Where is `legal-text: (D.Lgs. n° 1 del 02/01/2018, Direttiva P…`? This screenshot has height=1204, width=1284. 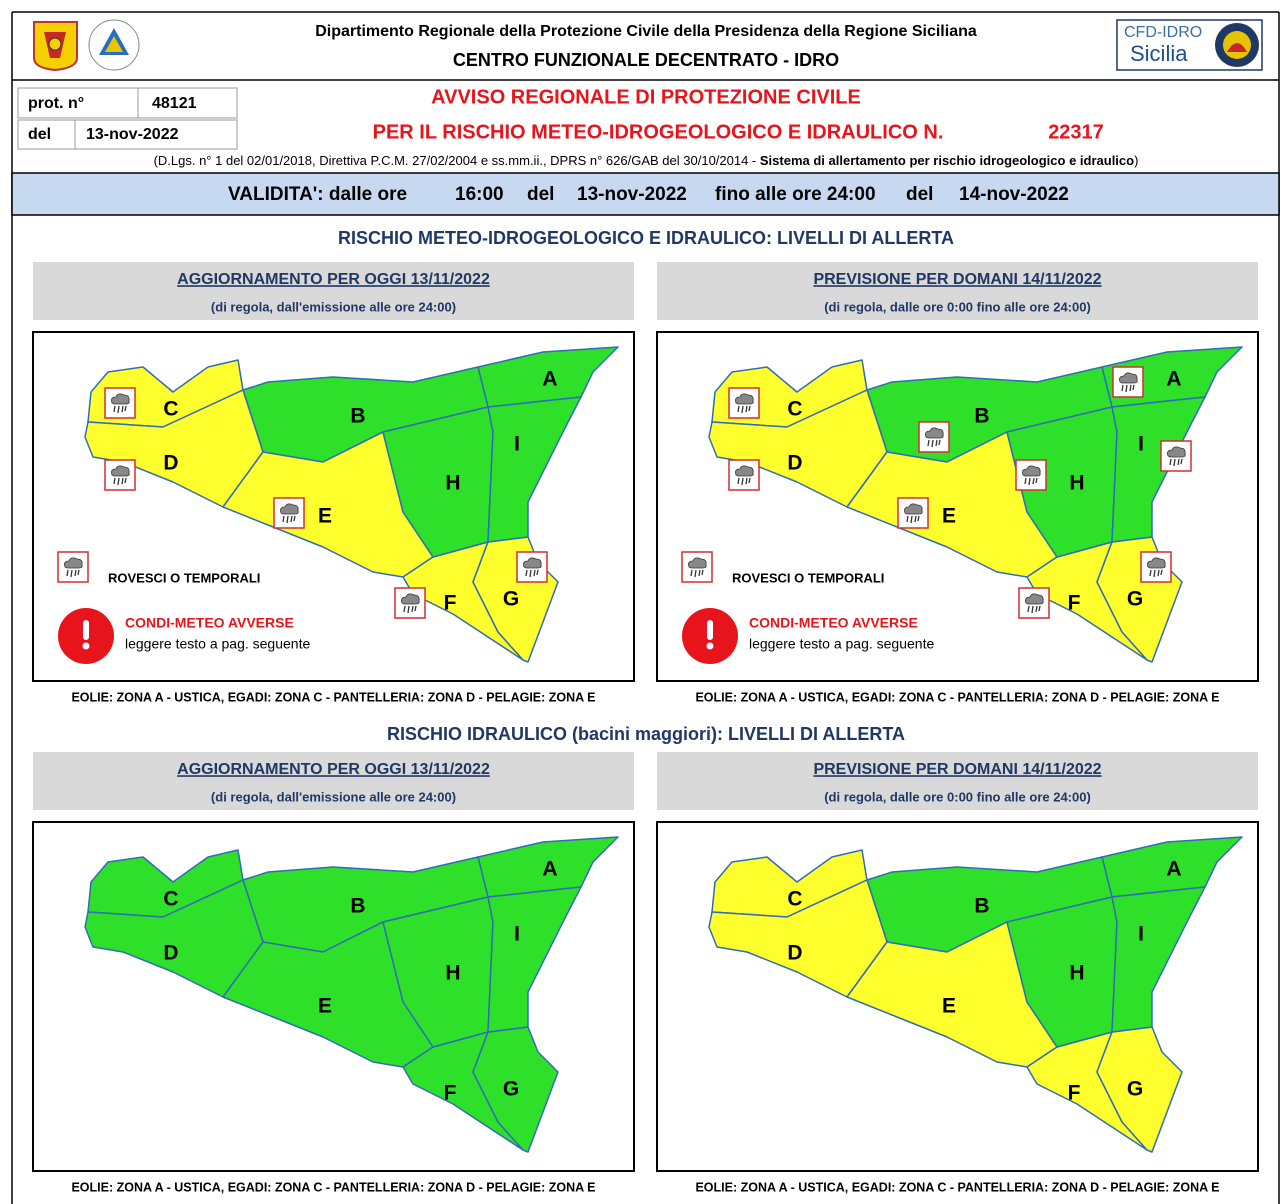
legal-text: (D.Lgs. n° 1 del 02/01/2018, Direttiva P… is located at coordinates (457, 160).